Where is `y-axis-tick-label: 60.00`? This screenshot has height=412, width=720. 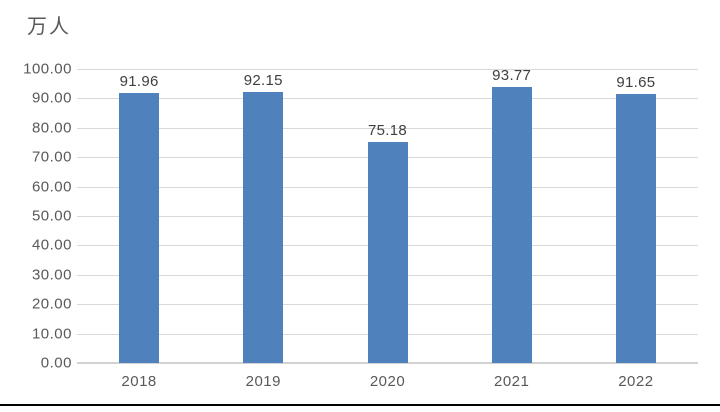
y-axis-tick-label: 60.00 is located at coordinates (51, 187).